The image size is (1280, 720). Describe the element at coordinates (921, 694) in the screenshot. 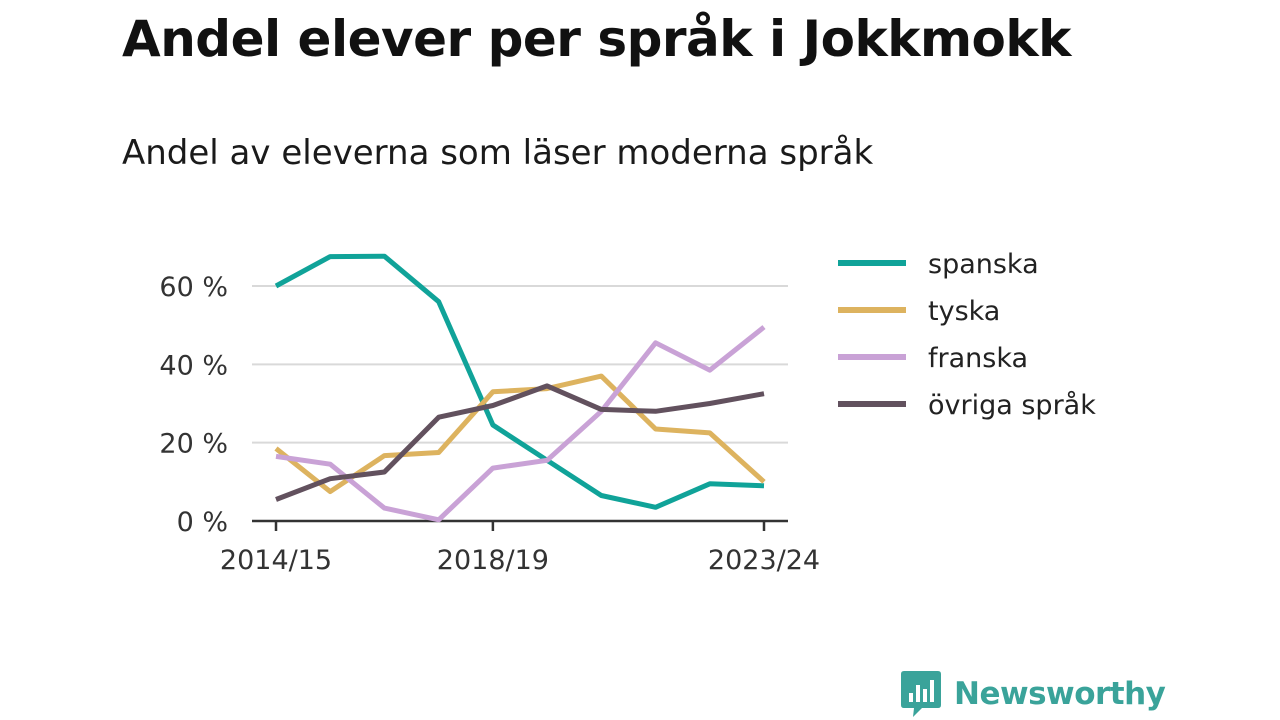

I see `newsworthy-logo-icon` at that location.